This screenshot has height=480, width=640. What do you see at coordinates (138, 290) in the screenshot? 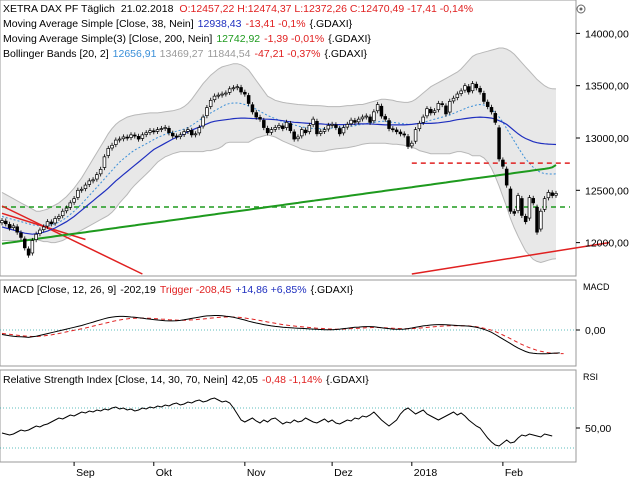
I see `macd-legend-value: -202,19` at bounding box center [138, 290].